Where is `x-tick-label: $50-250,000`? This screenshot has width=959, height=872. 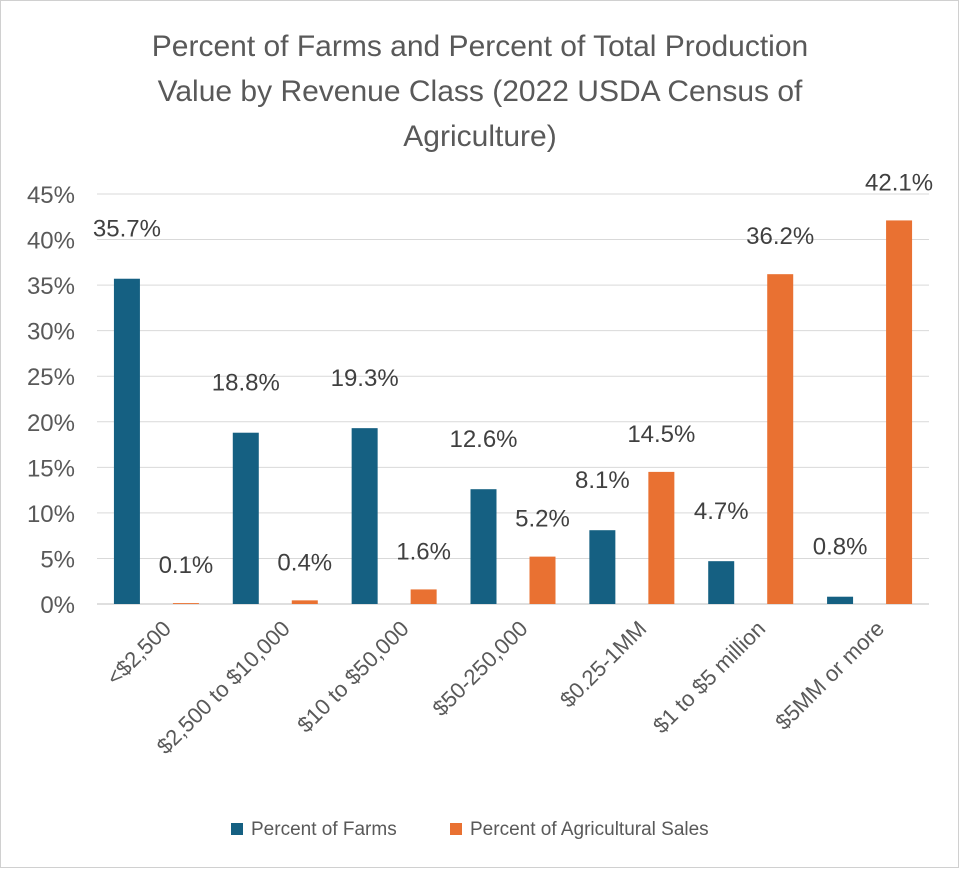 x-tick-label: $50-250,000 is located at coordinates (479, 668).